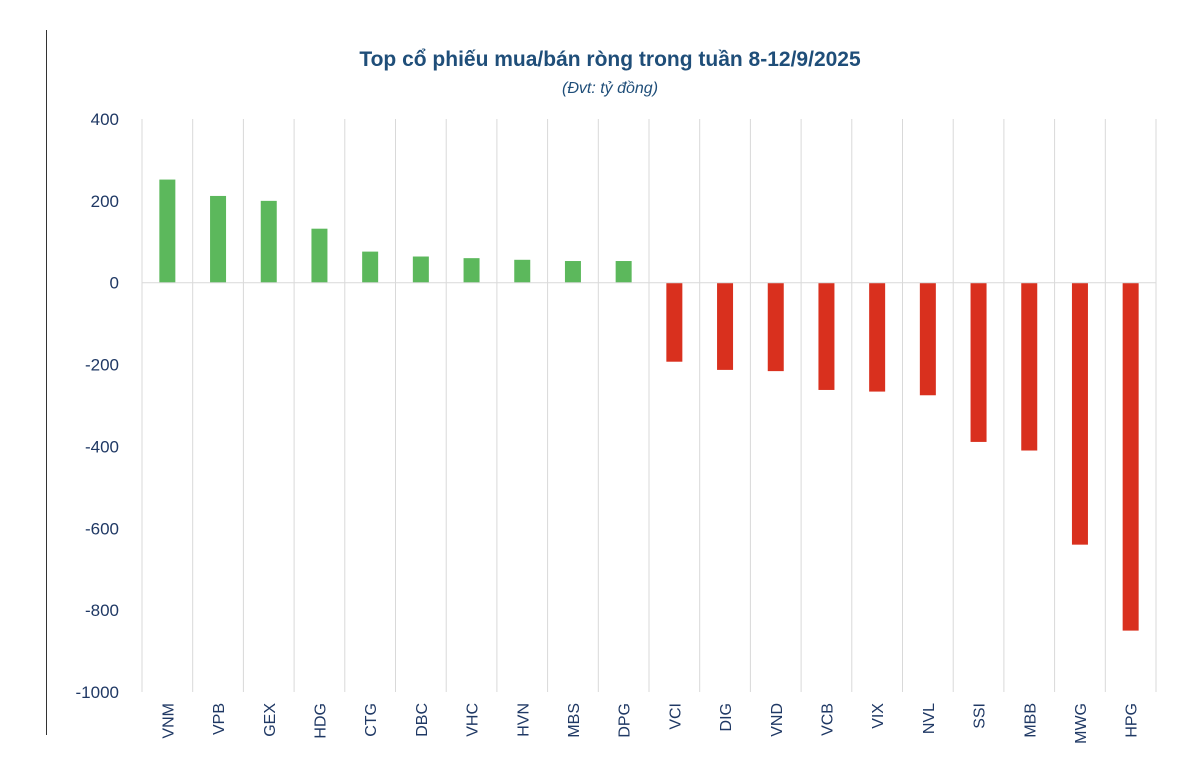 This screenshot has width=1200, height=782. Describe the element at coordinates (1130, 456) in the screenshot. I see `bar-hpg` at that location.